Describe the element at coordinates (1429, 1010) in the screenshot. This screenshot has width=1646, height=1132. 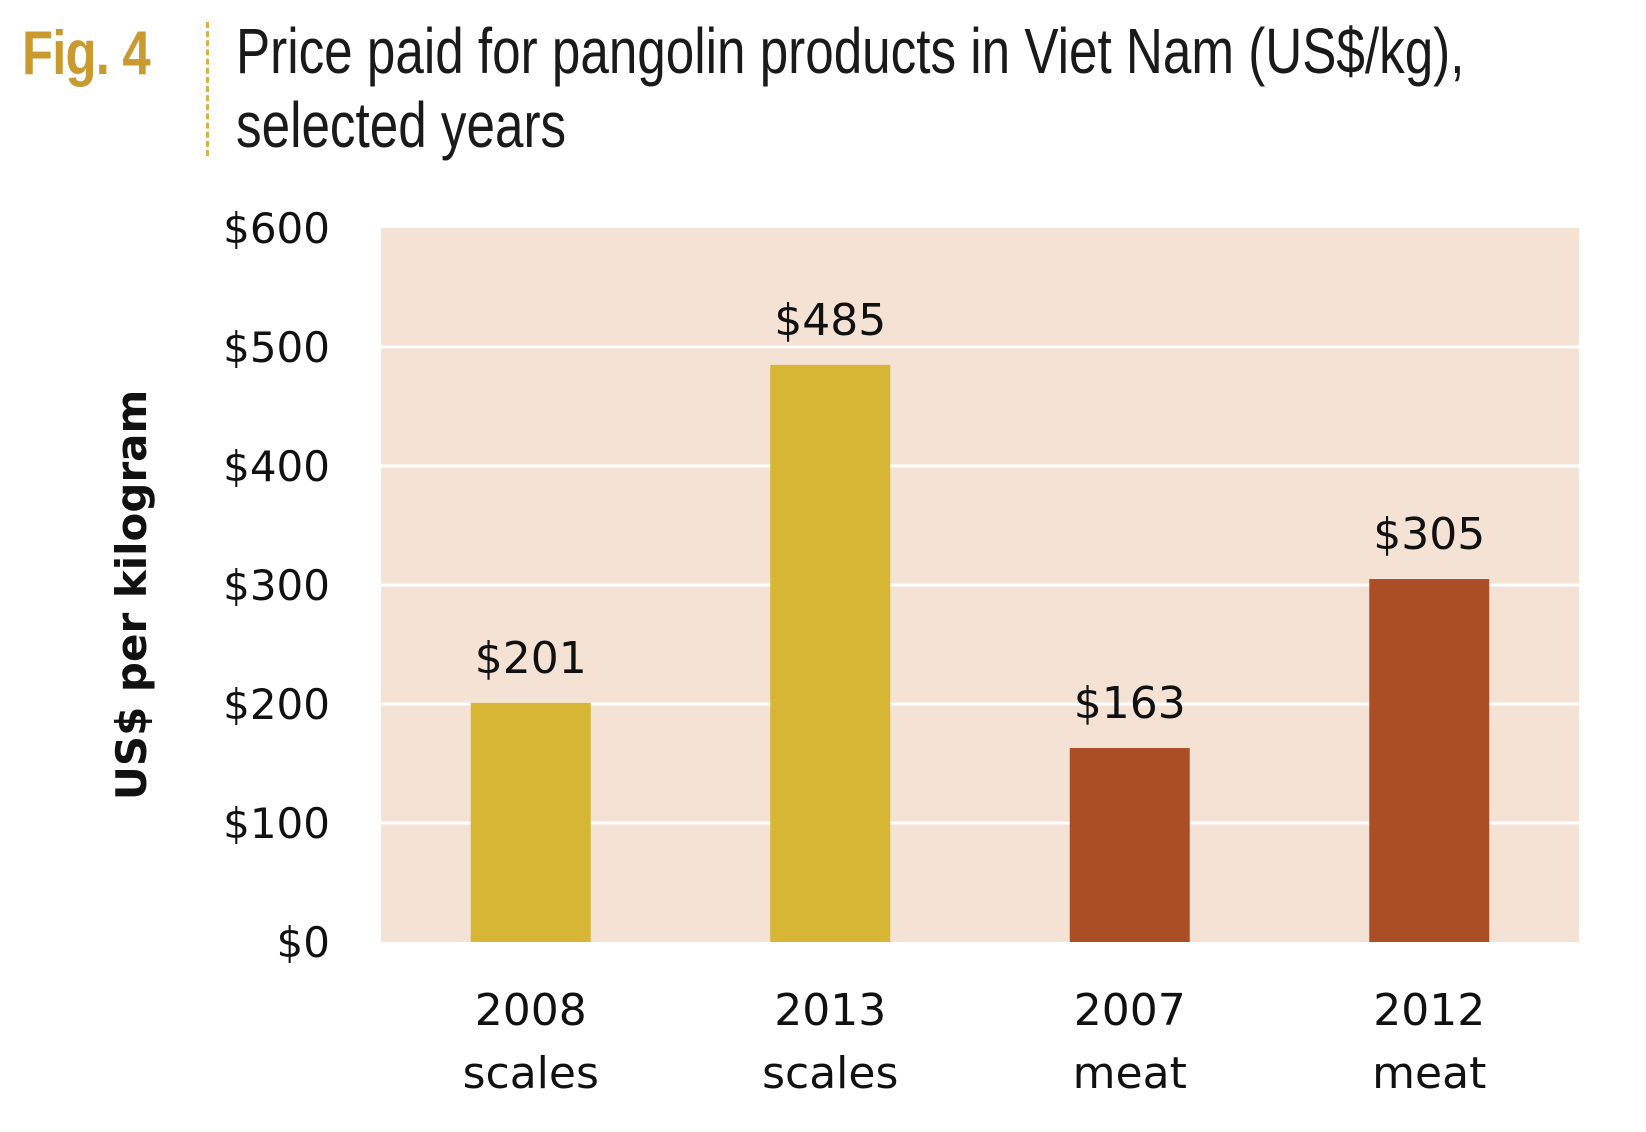
I see `x-tick-label-year: 2012` at that location.